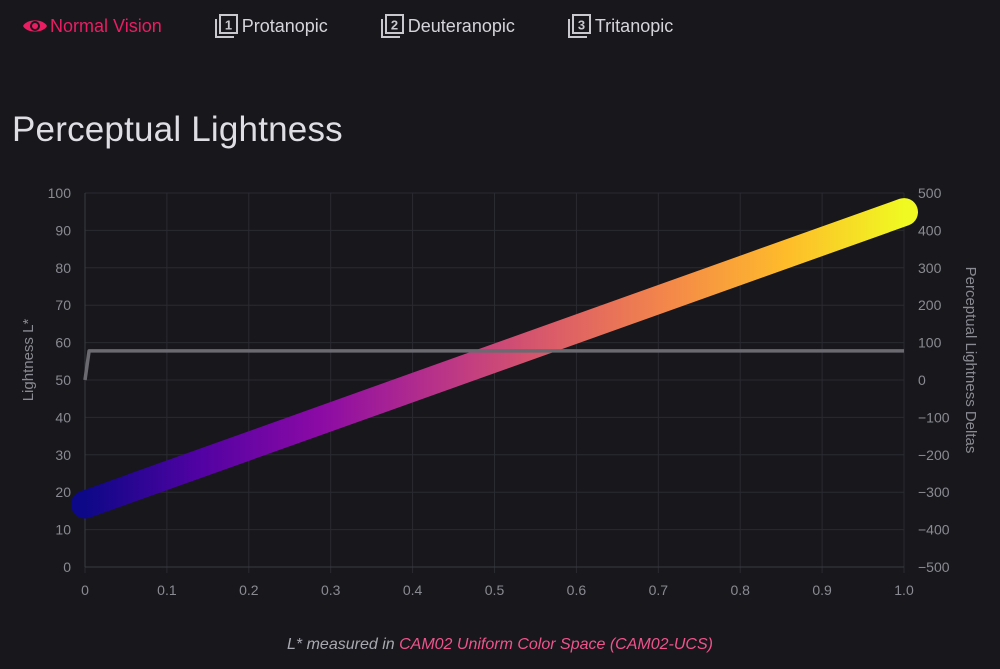  I want to click on y-tick-label-left: 100, so click(60, 193).